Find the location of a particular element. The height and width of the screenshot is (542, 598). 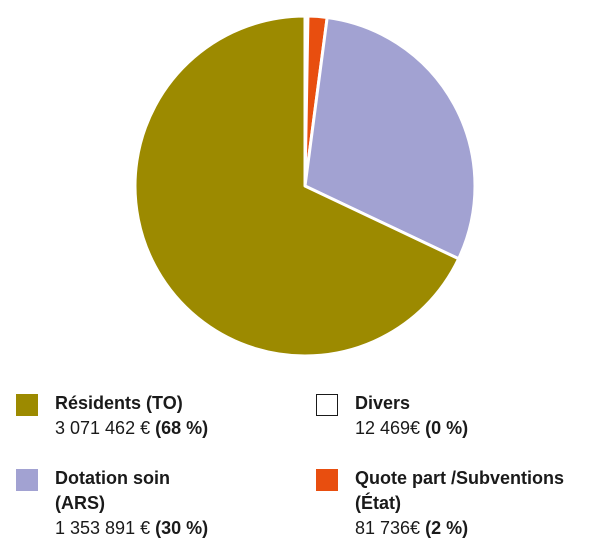

legend-label-divers: Divers is located at coordinates (383, 403).